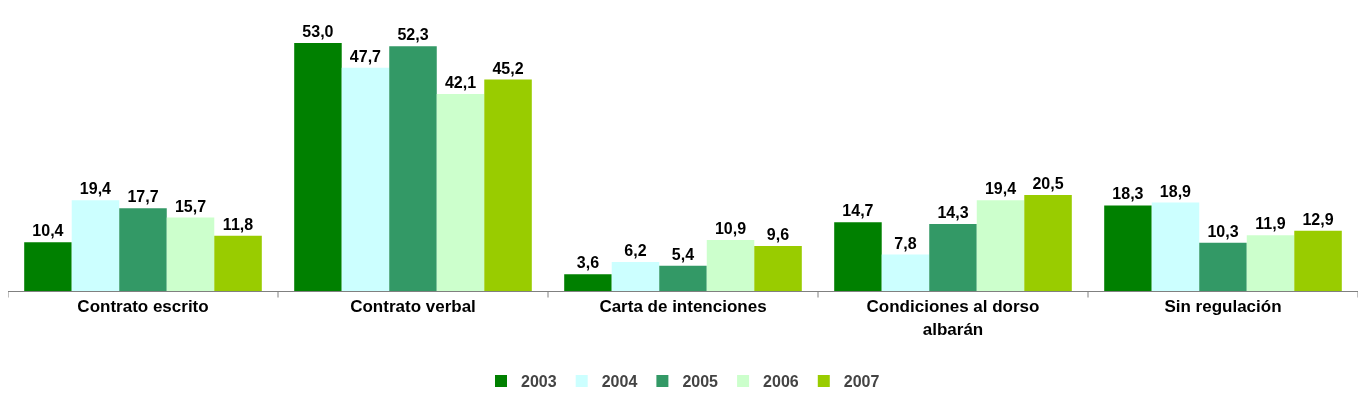 This screenshot has width=1366, height=411. Describe the element at coordinates (730, 229) in the screenshot. I see `data-label: 10,9` at that location.